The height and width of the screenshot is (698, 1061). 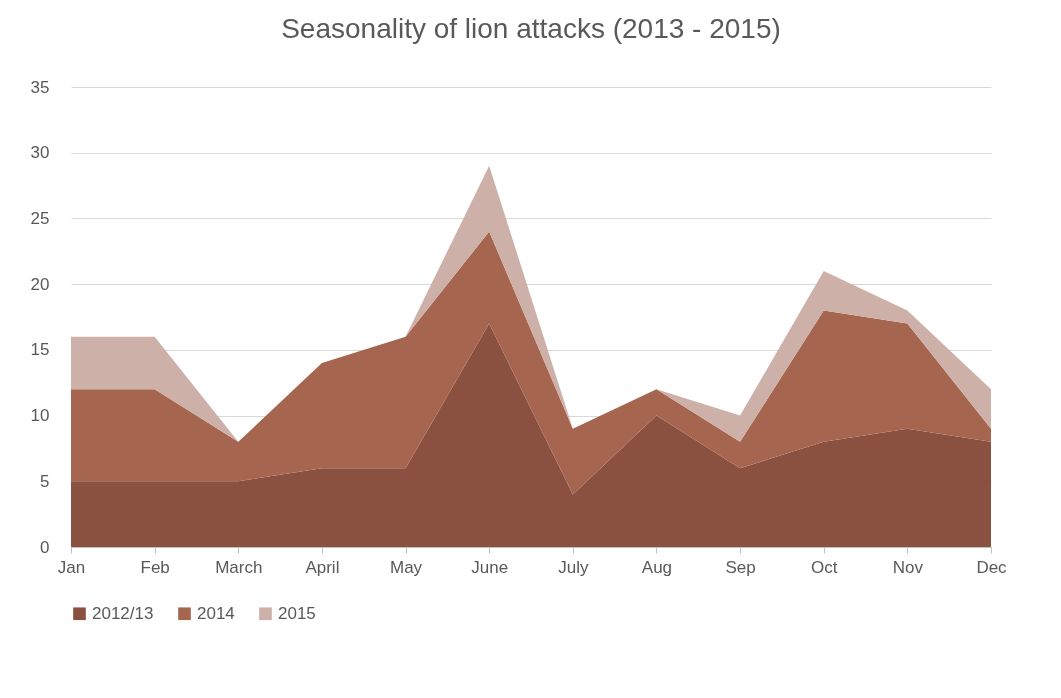 What do you see at coordinates (40, 416) in the screenshot?
I see `y-tick-label: 10` at bounding box center [40, 416].